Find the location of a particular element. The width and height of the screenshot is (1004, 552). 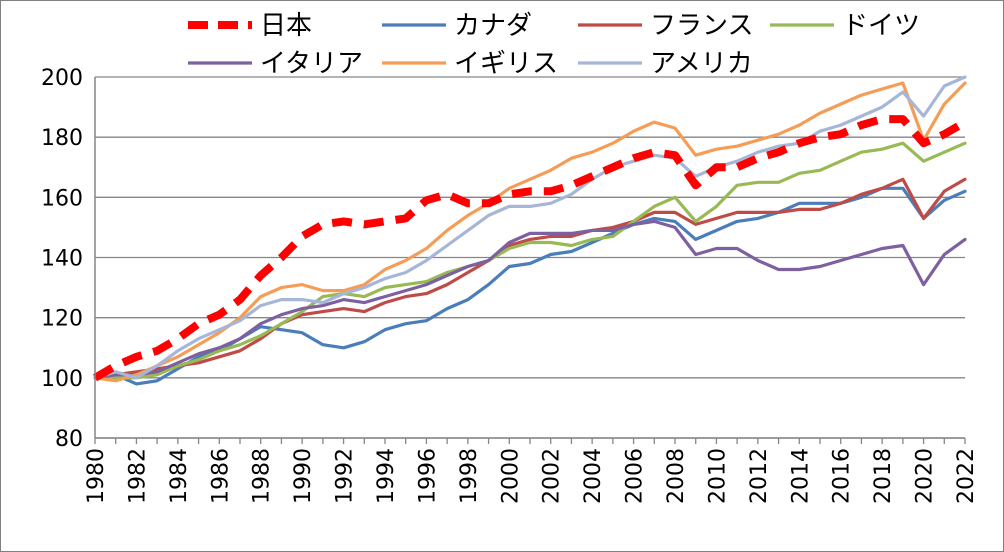

x-tick-label: 1996 is located at coordinates (427, 476).